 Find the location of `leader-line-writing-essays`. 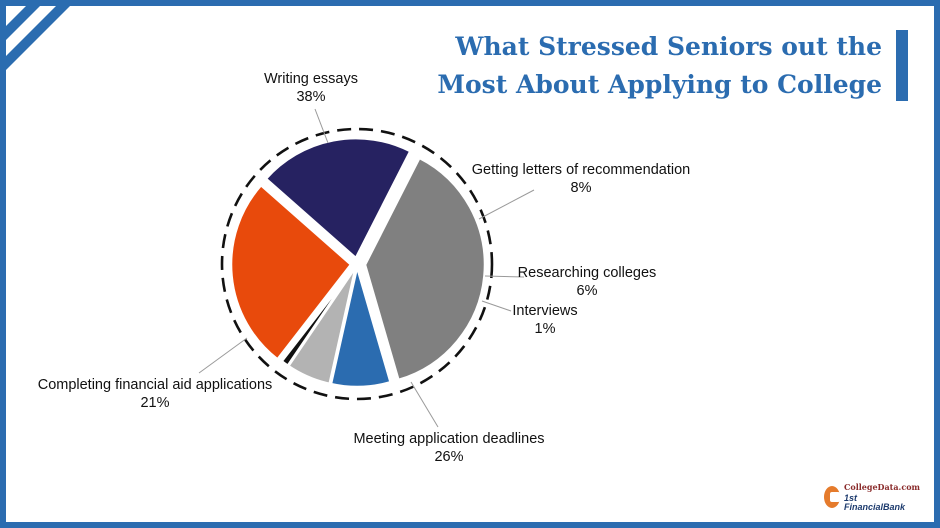

leader-line-writing-essays is located at coordinates (321, 126).